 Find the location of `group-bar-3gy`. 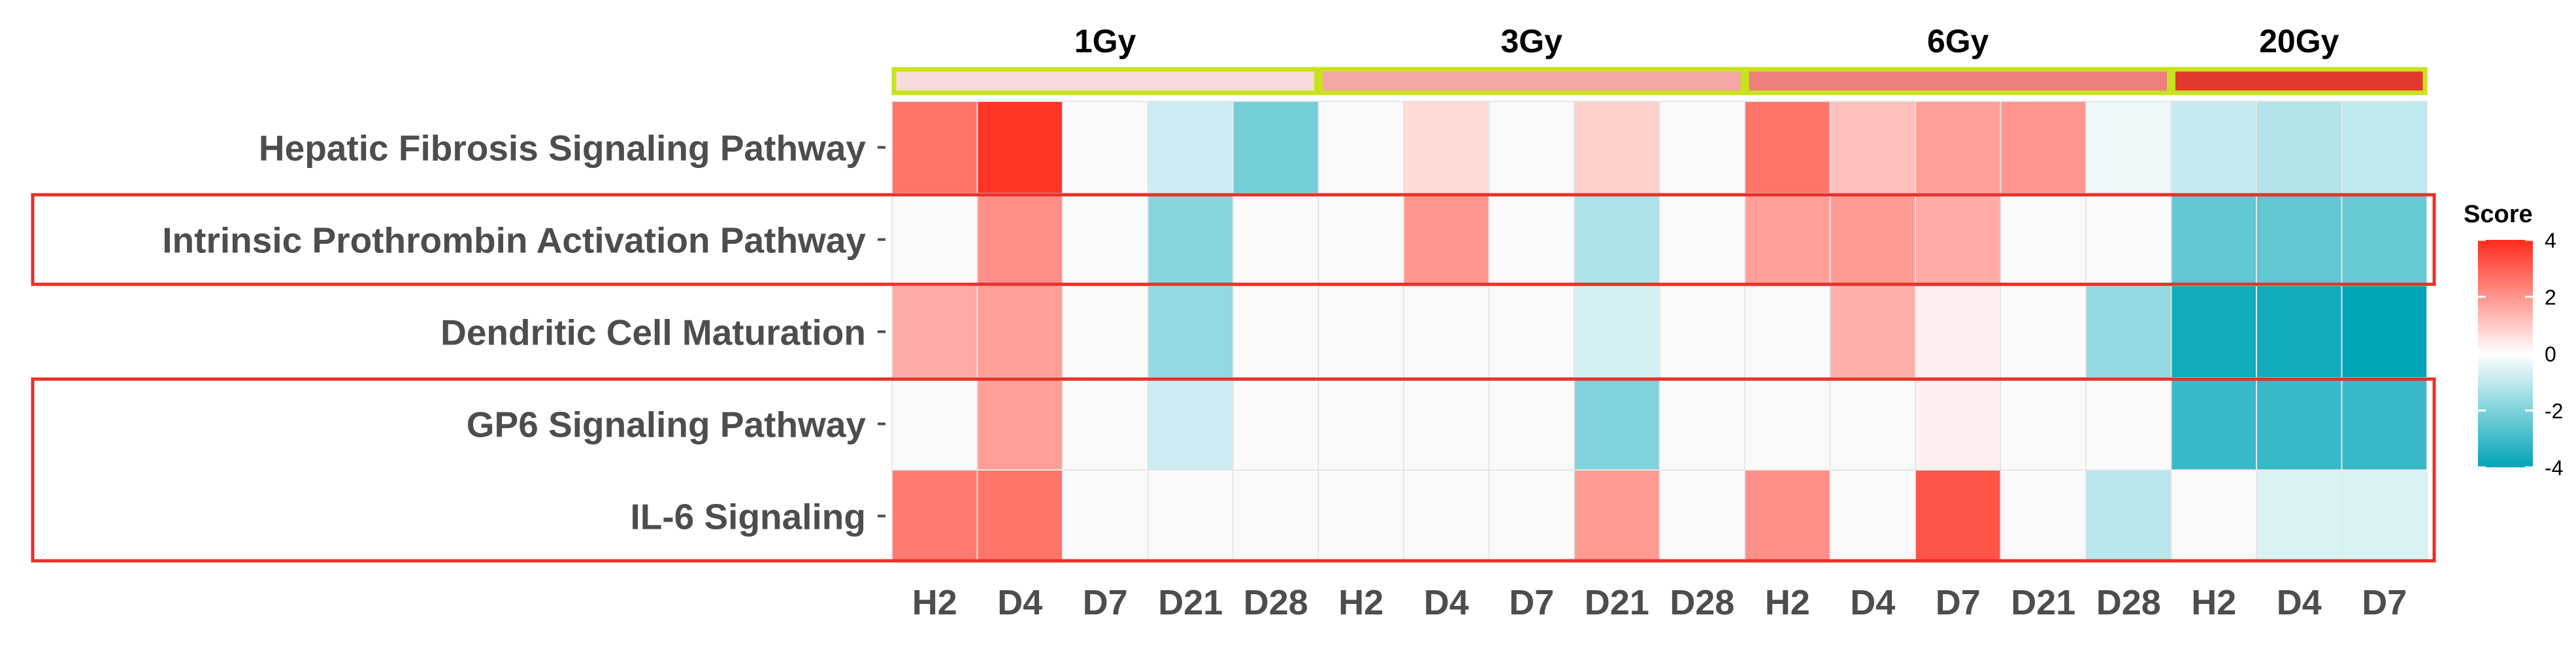

group-bar-3gy is located at coordinates (1531, 81).